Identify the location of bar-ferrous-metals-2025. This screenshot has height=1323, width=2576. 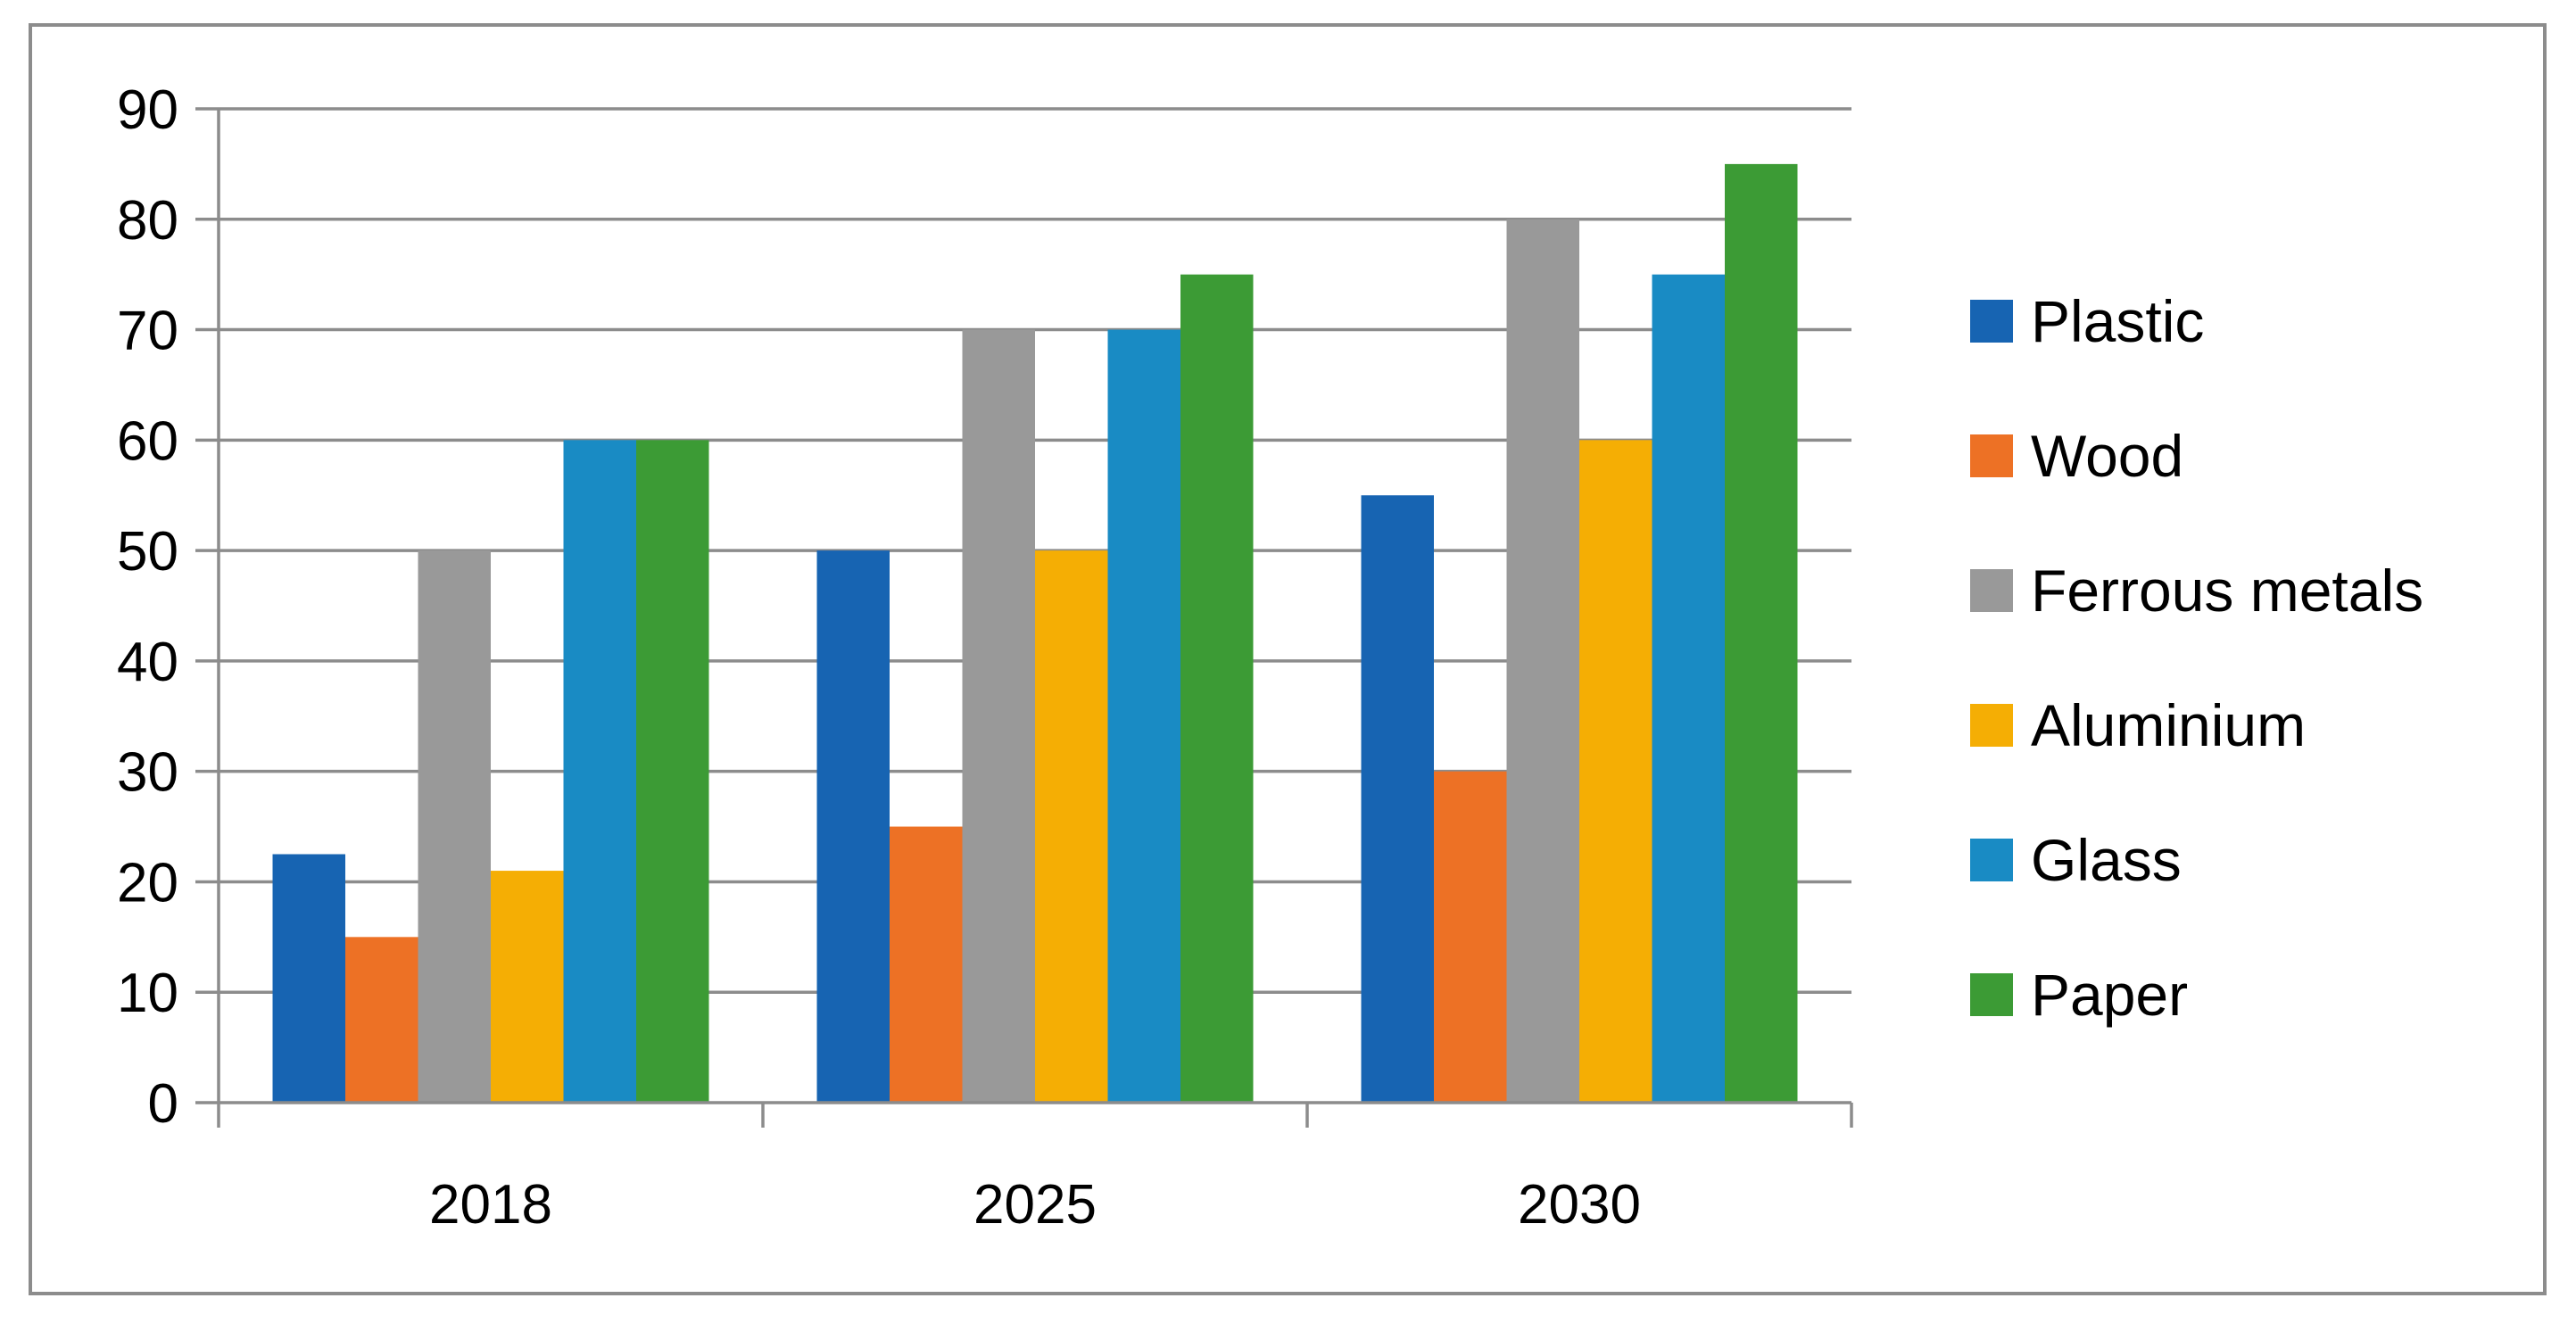
(999, 716).